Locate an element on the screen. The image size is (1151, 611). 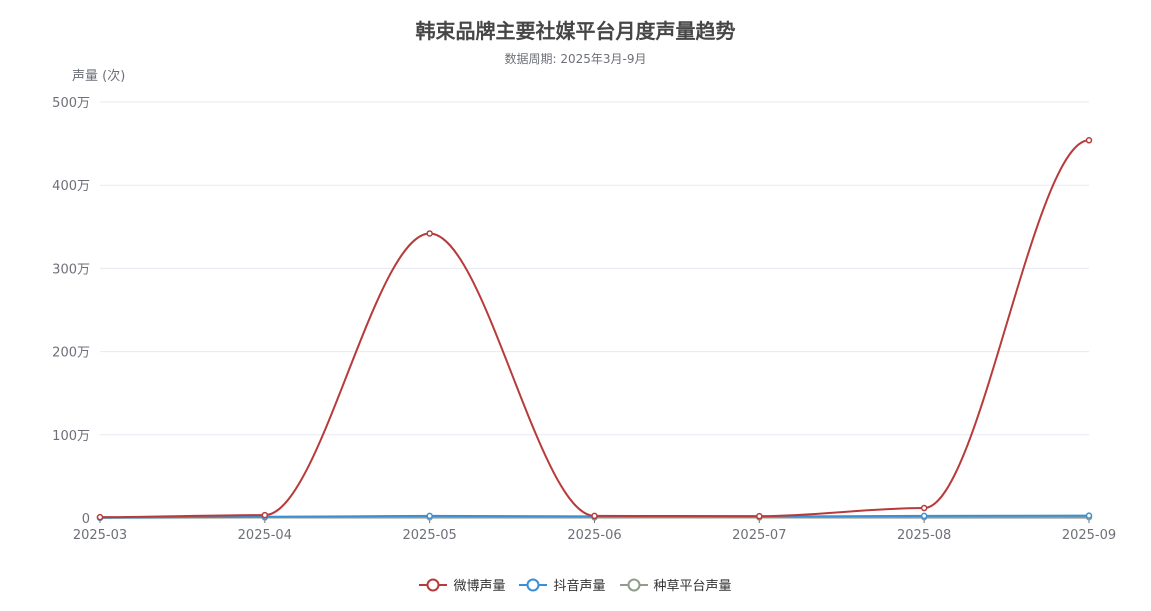
x-tick-label: 2025-06 is located at coordinates (594, 535).